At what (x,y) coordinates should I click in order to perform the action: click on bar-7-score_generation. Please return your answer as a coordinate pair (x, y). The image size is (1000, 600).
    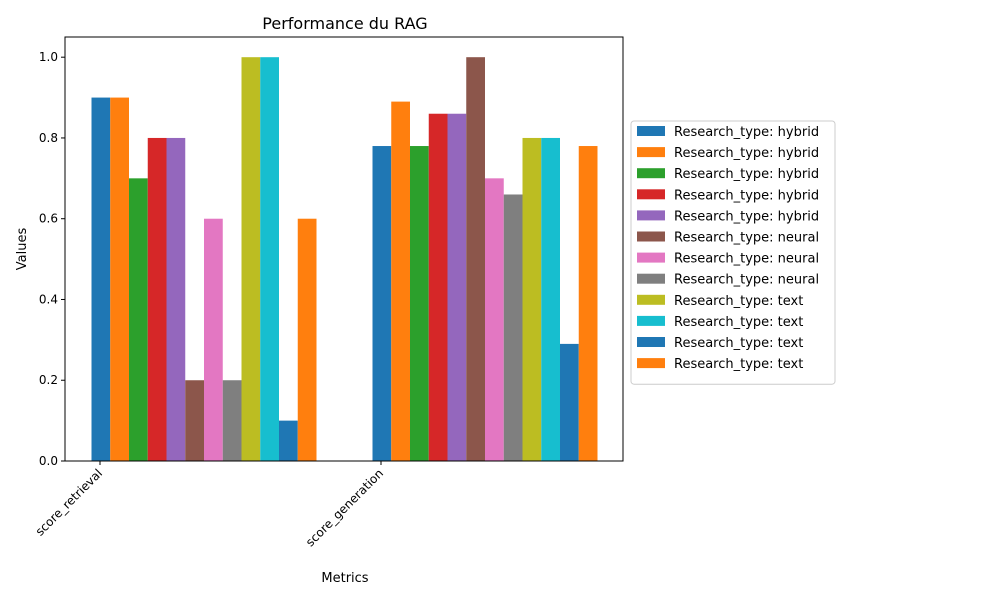
    Looking at the image, I should click on (494, 320).